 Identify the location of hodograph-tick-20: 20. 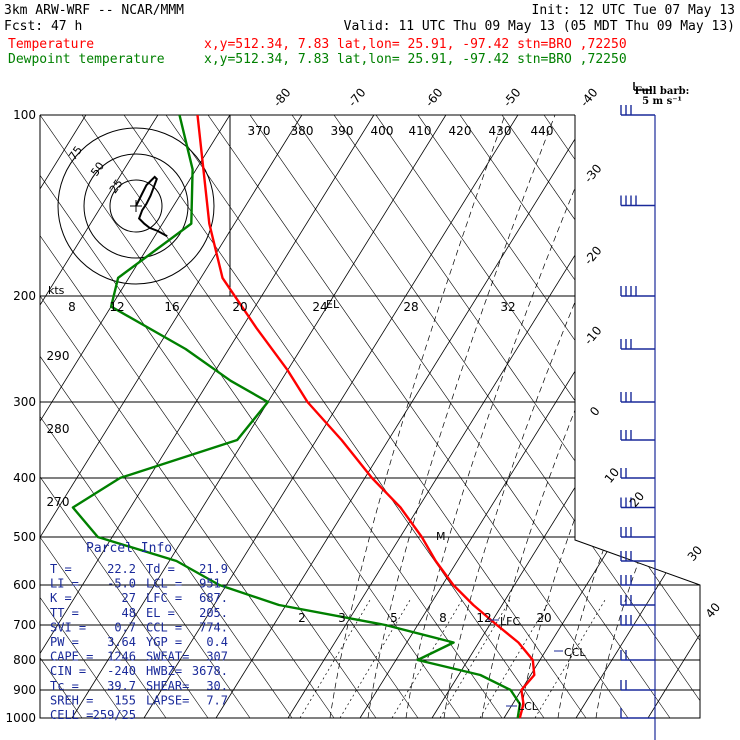
(239, 307).